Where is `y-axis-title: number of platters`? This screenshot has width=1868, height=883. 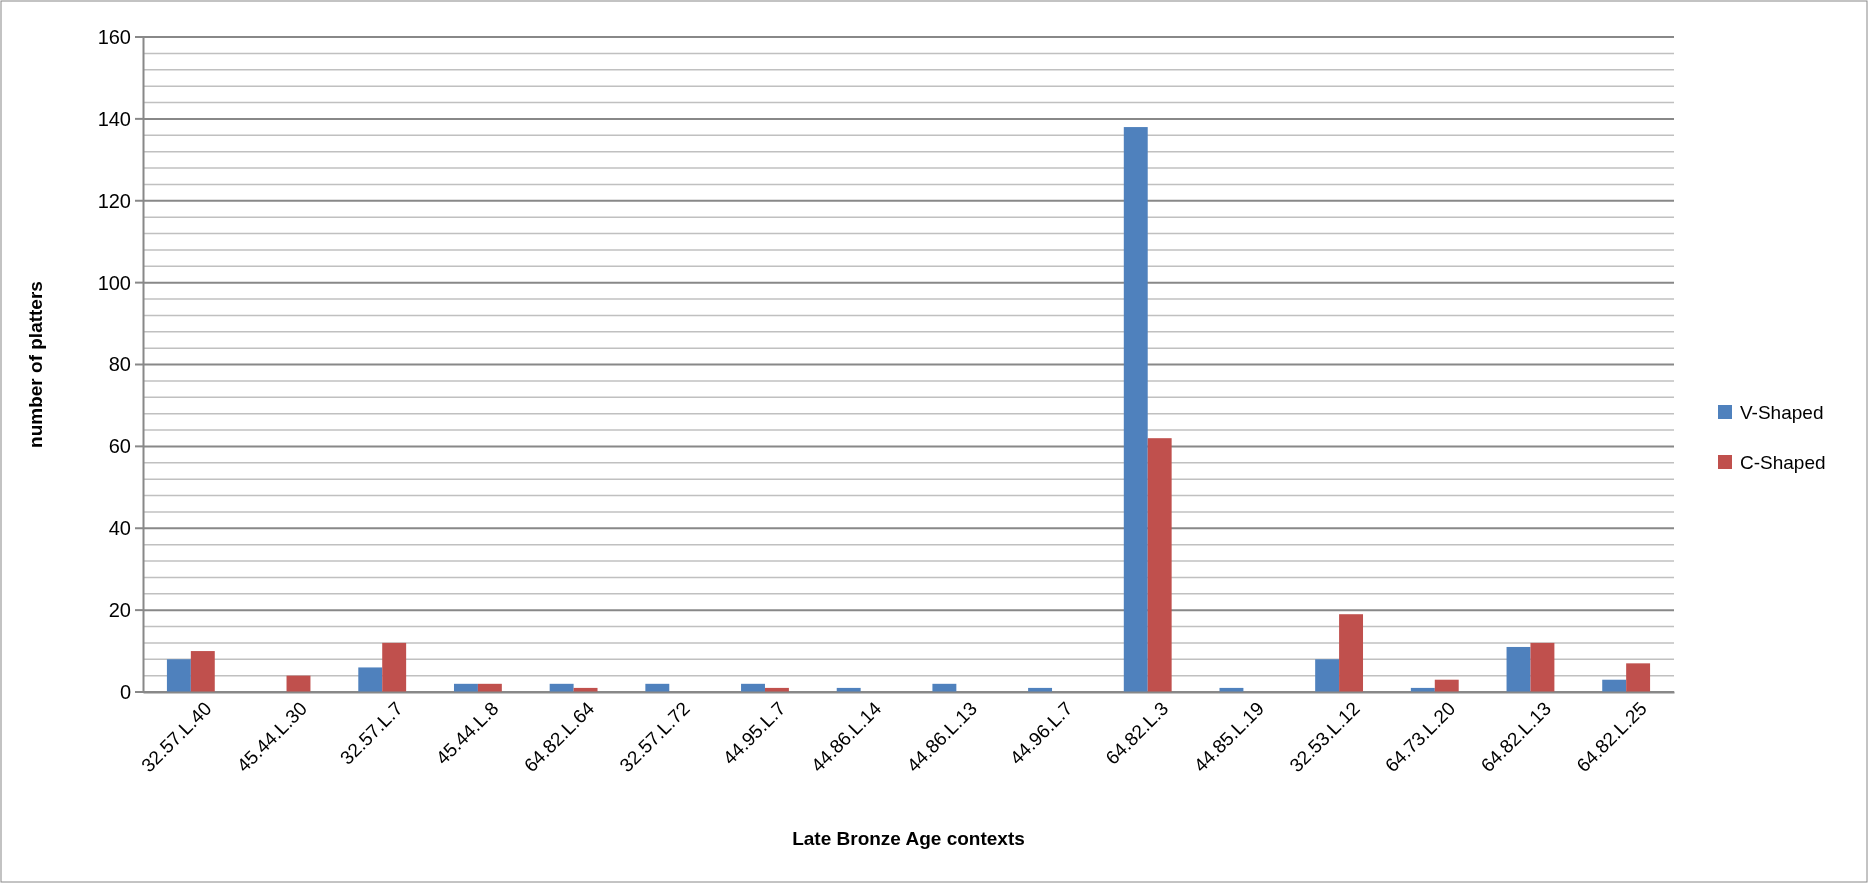
y-axis-title: number of platters is located at coordinates (35, 364).